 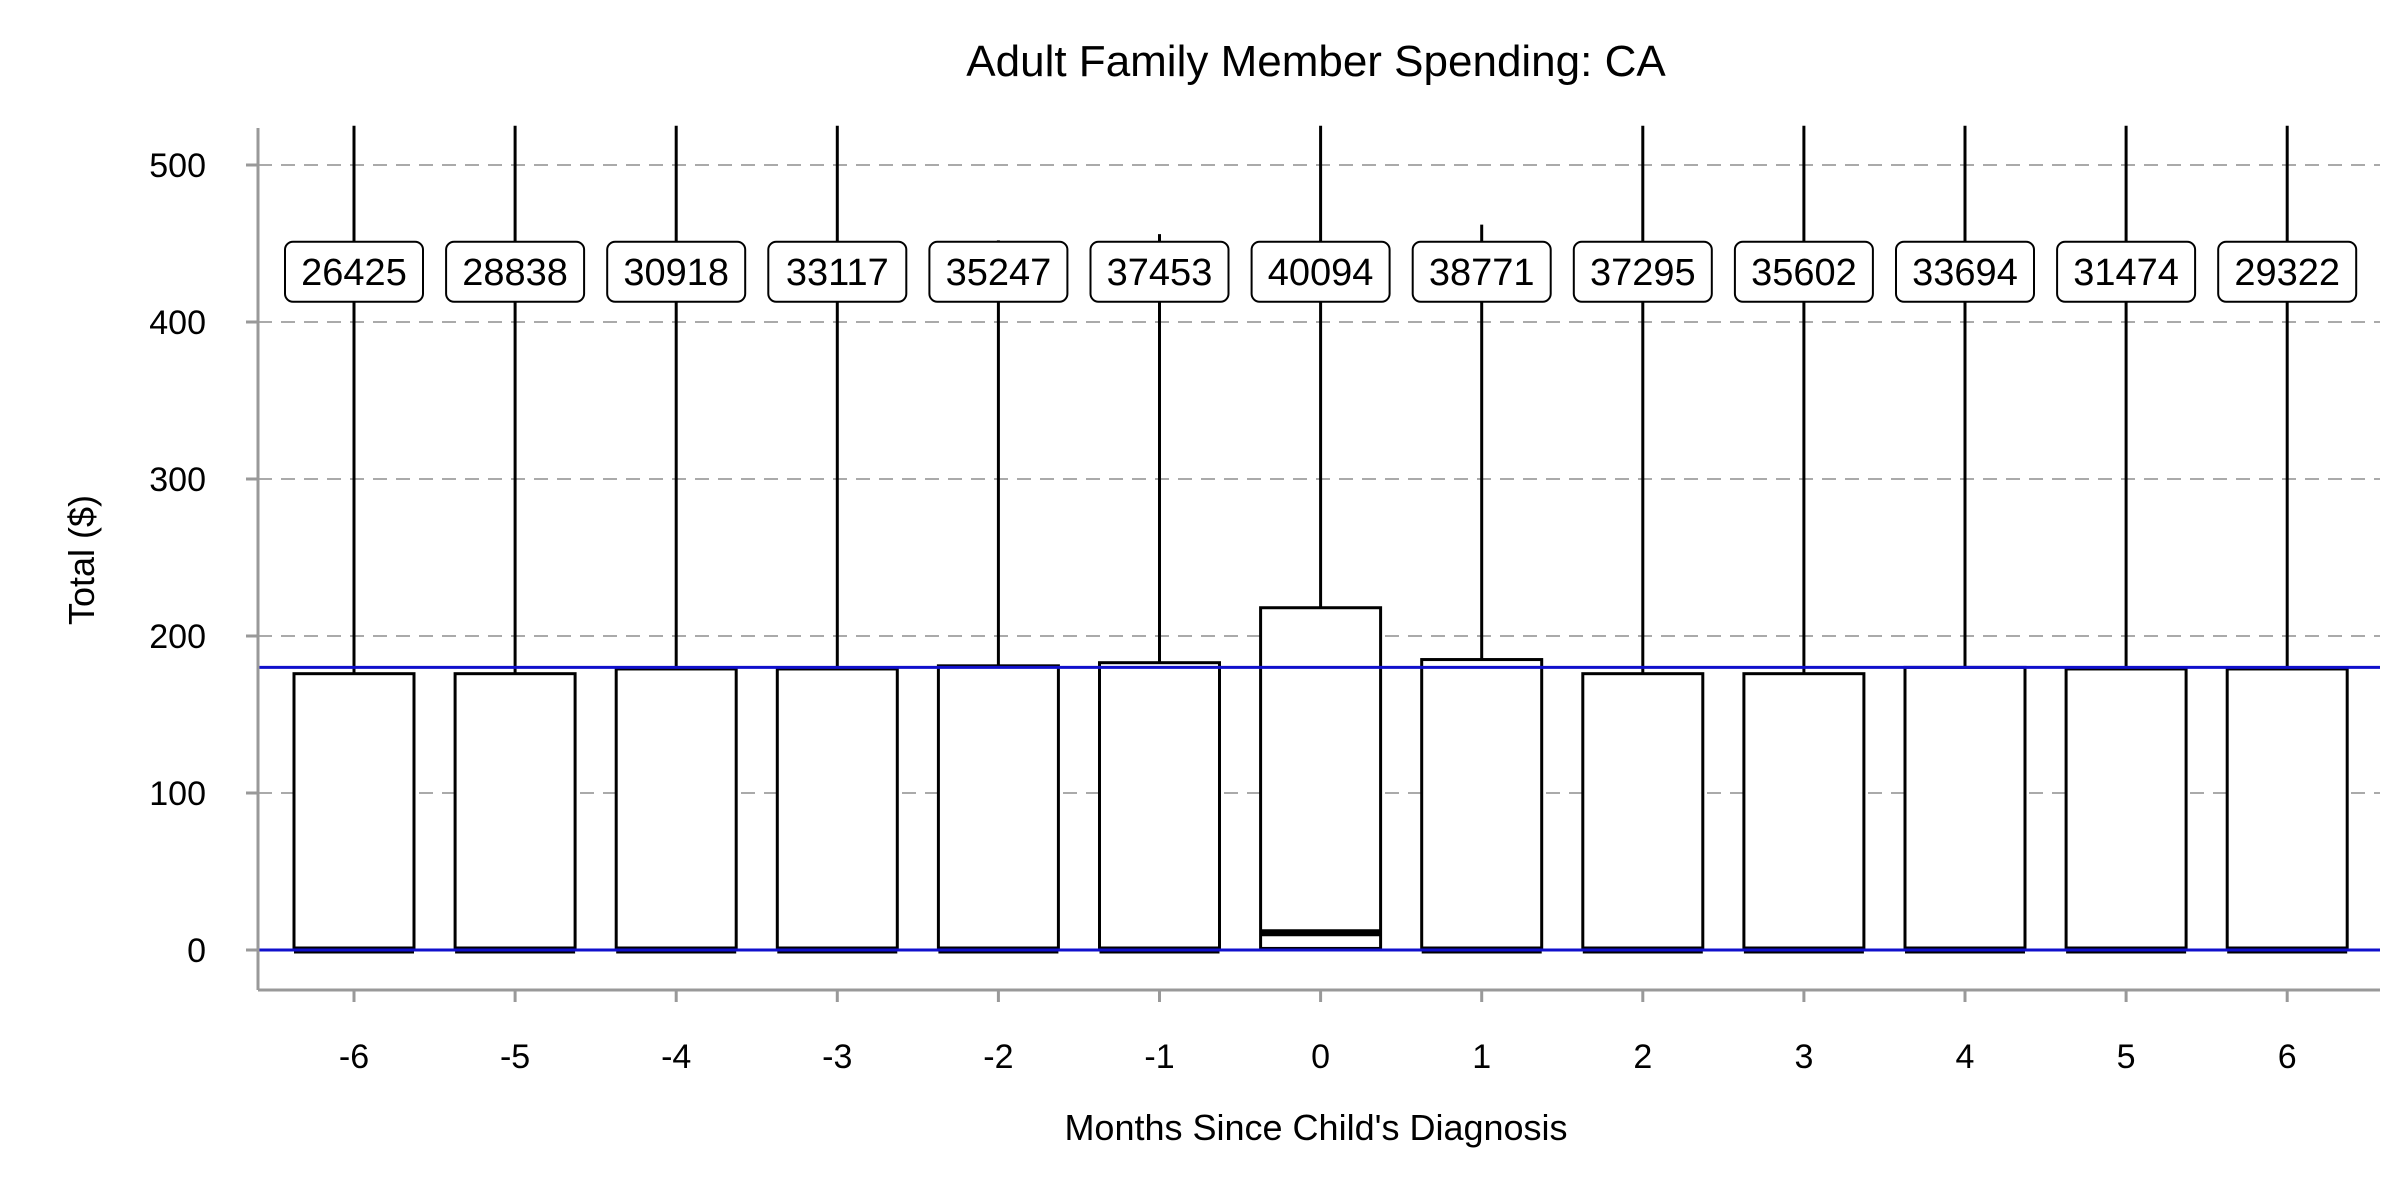 What do you see at coordinates (515, 812) in the screenshot?
I see `box--5` at bounding box center [515, 812].